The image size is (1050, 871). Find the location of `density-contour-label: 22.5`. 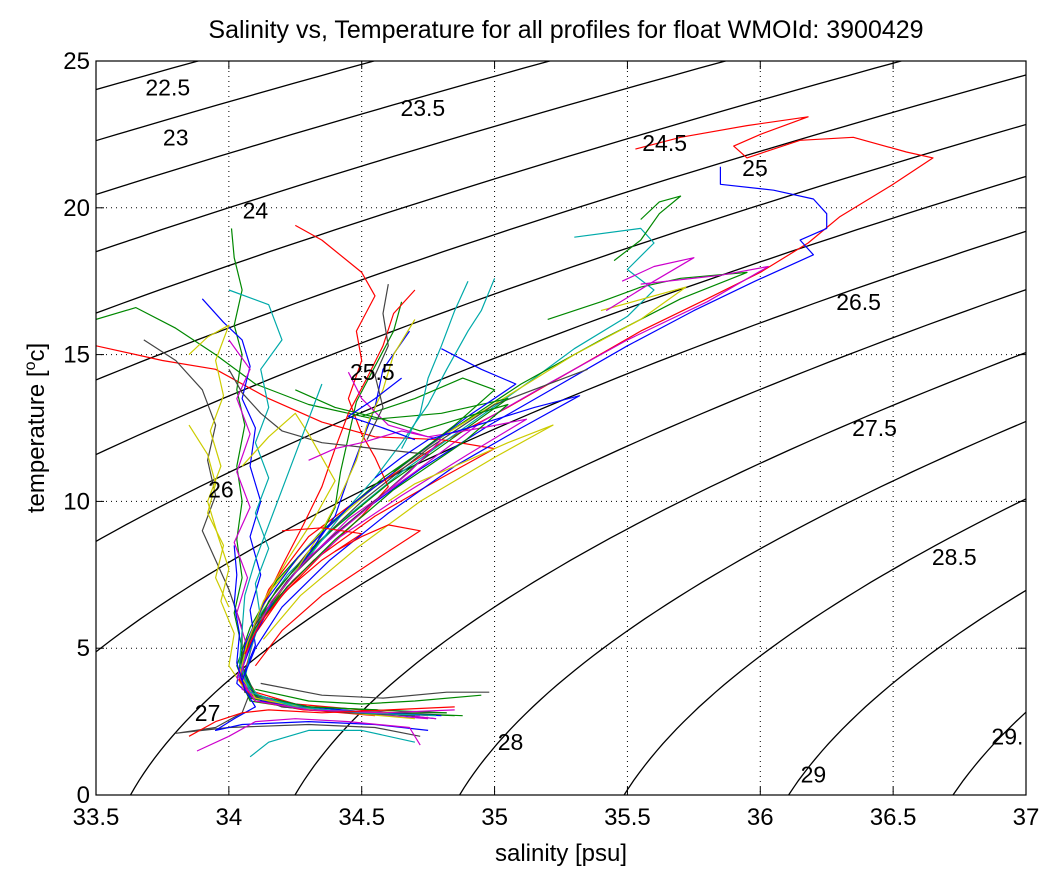

density-contour-label: 22.5 is located at coordinates (167, 87).